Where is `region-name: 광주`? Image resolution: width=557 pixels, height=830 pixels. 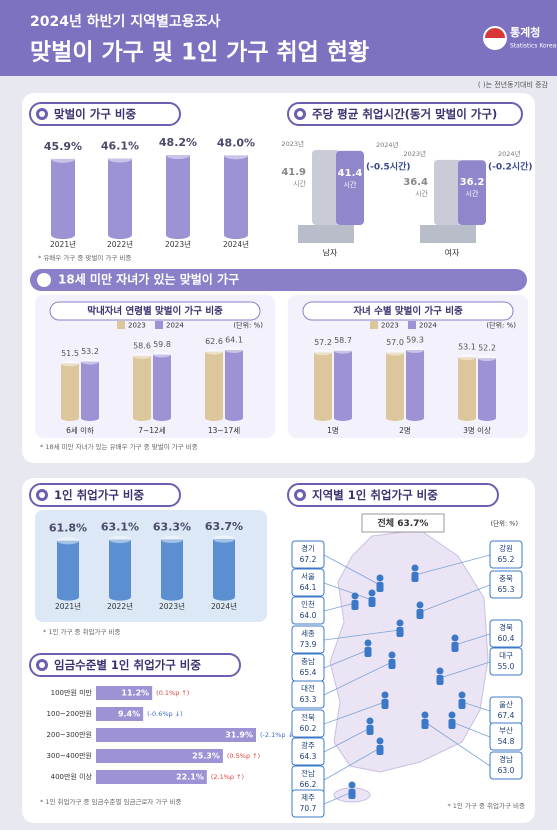
region-name: 광주 is located at coordinates (308, 745).